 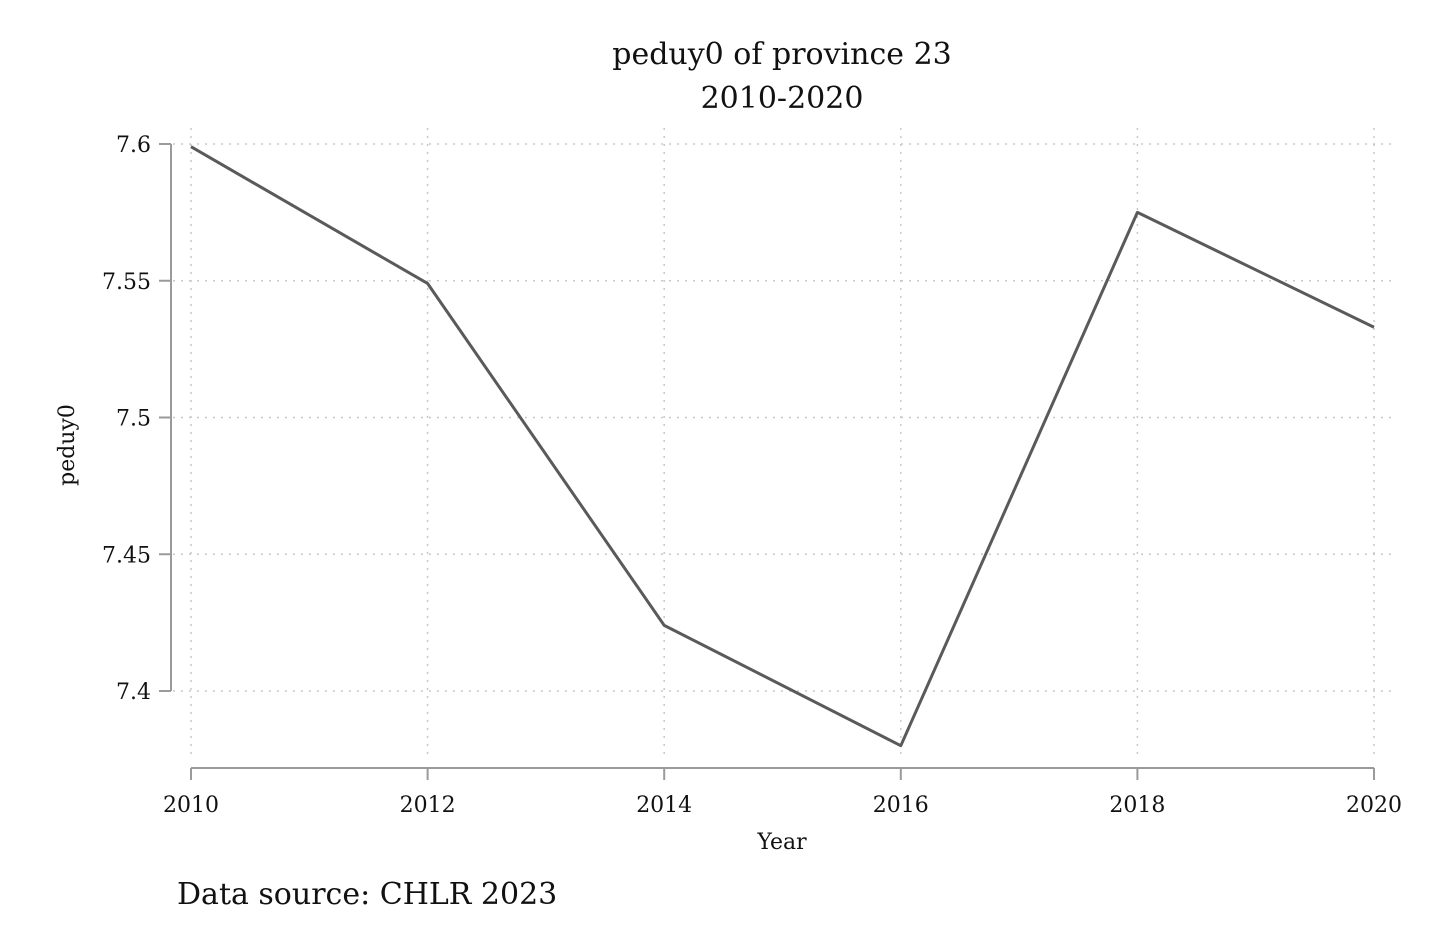 What do you see at coordinates (782, 54) in the screenshot?
I see `chart-title: peduy0 of province 23` at bounding box center [782, 54].